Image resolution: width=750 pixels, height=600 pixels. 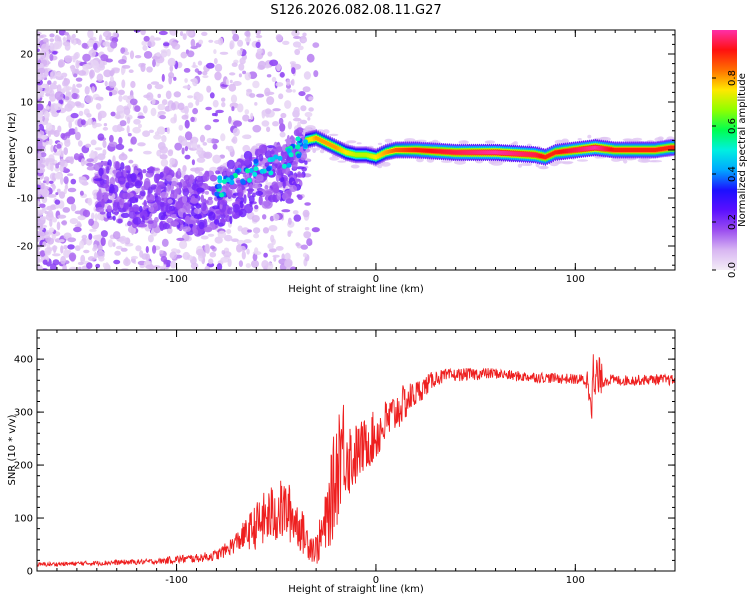 What do you see at coordinates (12, 150) in the screenshot?
I see `spectrogram-ylabel: Frequency (Hz)` at bounding box center [12, 150].